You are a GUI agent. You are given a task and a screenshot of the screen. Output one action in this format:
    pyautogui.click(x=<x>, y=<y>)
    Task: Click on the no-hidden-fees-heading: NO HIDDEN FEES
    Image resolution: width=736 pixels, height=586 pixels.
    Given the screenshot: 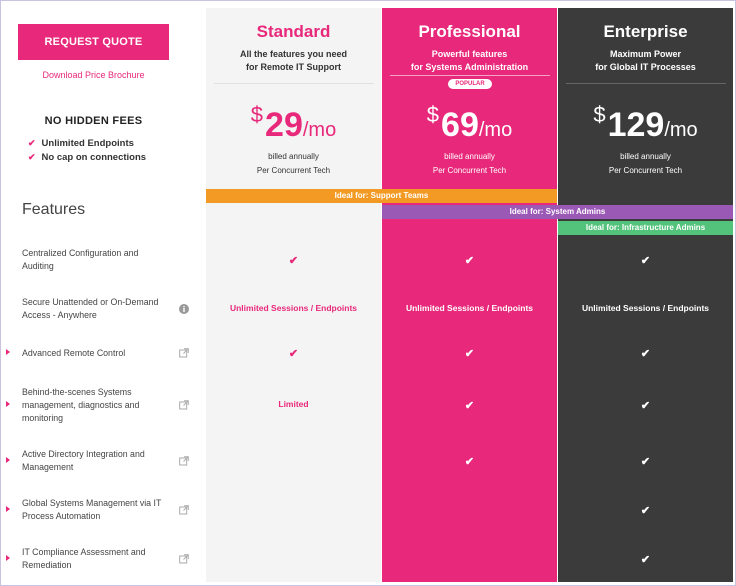 What is the action you would take?
    pyautogui.click(x=93, y=121)
    